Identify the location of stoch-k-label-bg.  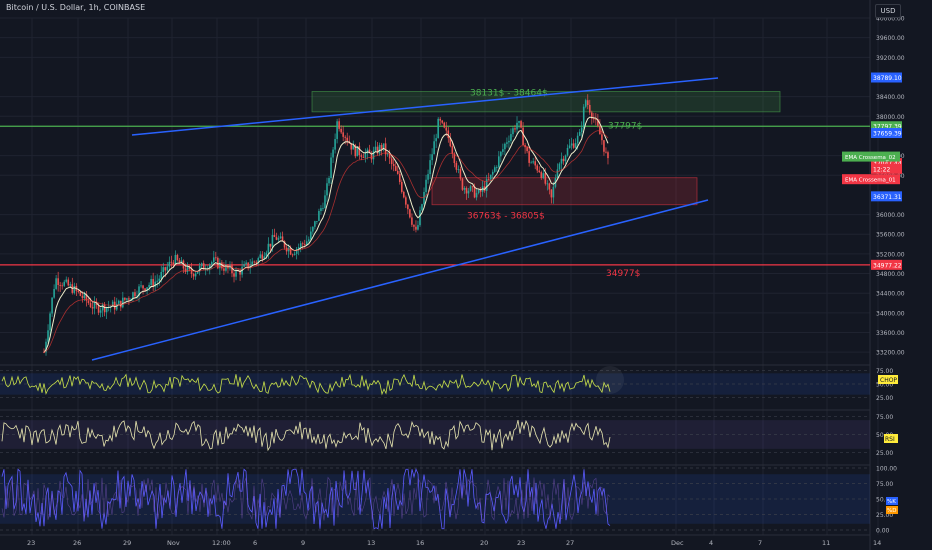
(892, 501).